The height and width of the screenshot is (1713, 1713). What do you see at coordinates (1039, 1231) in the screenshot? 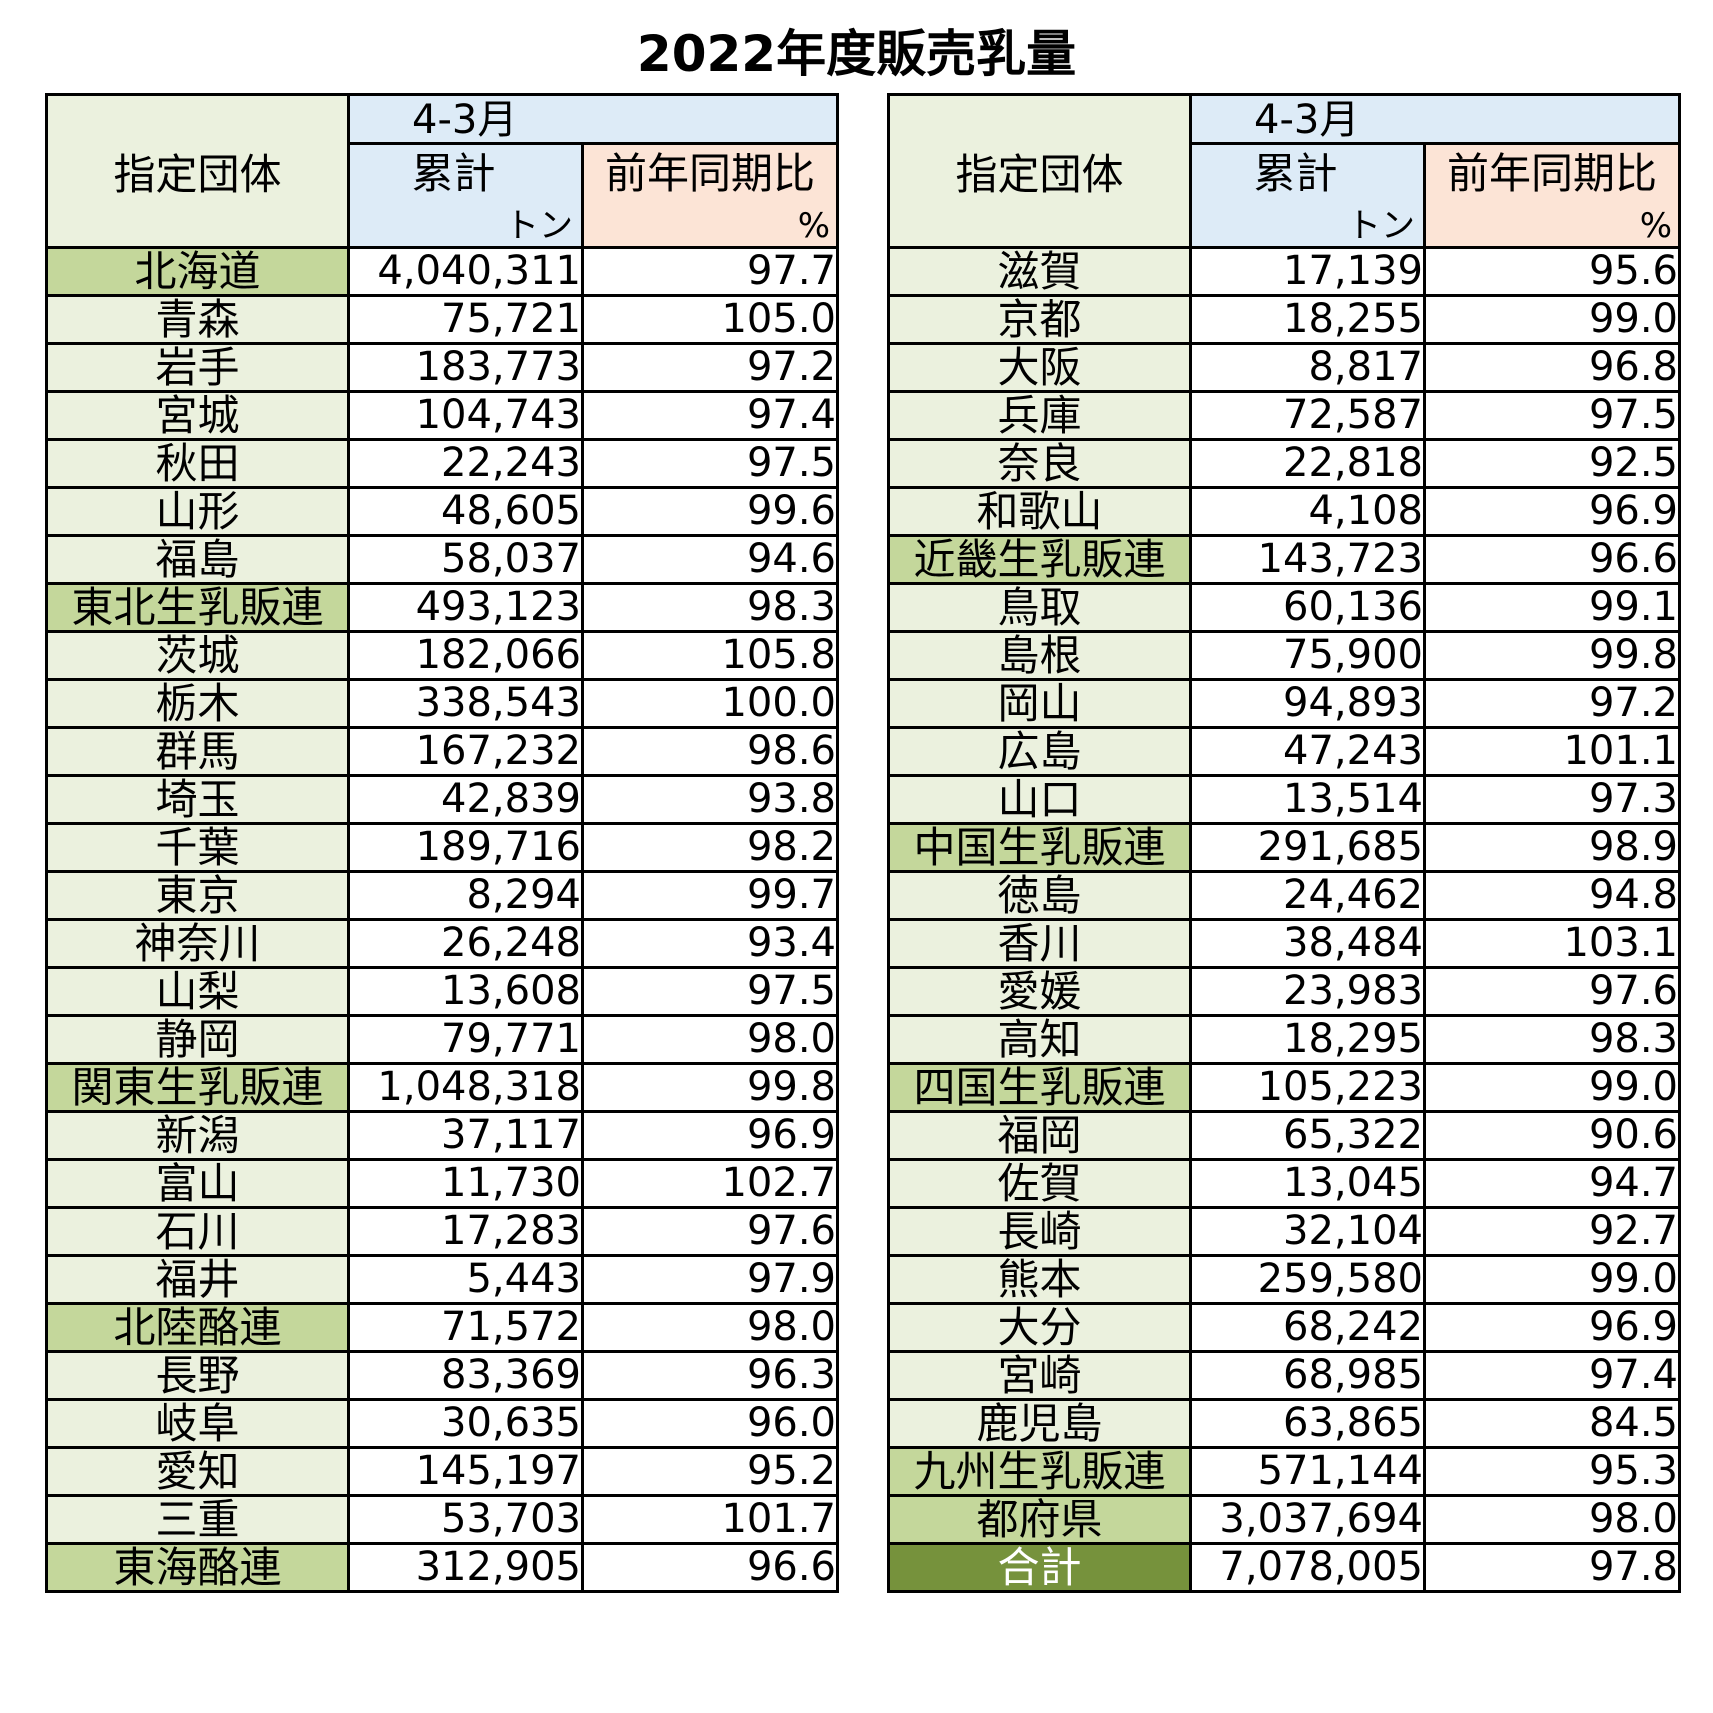
I see `prefecture-name: 長崎` at bounding box center [1039, 1231].